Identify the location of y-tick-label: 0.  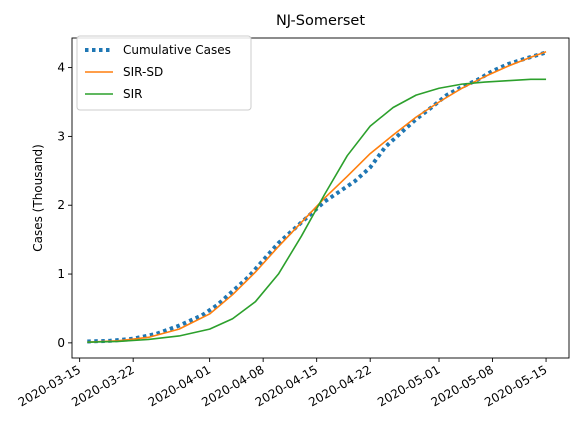
(61, 343).